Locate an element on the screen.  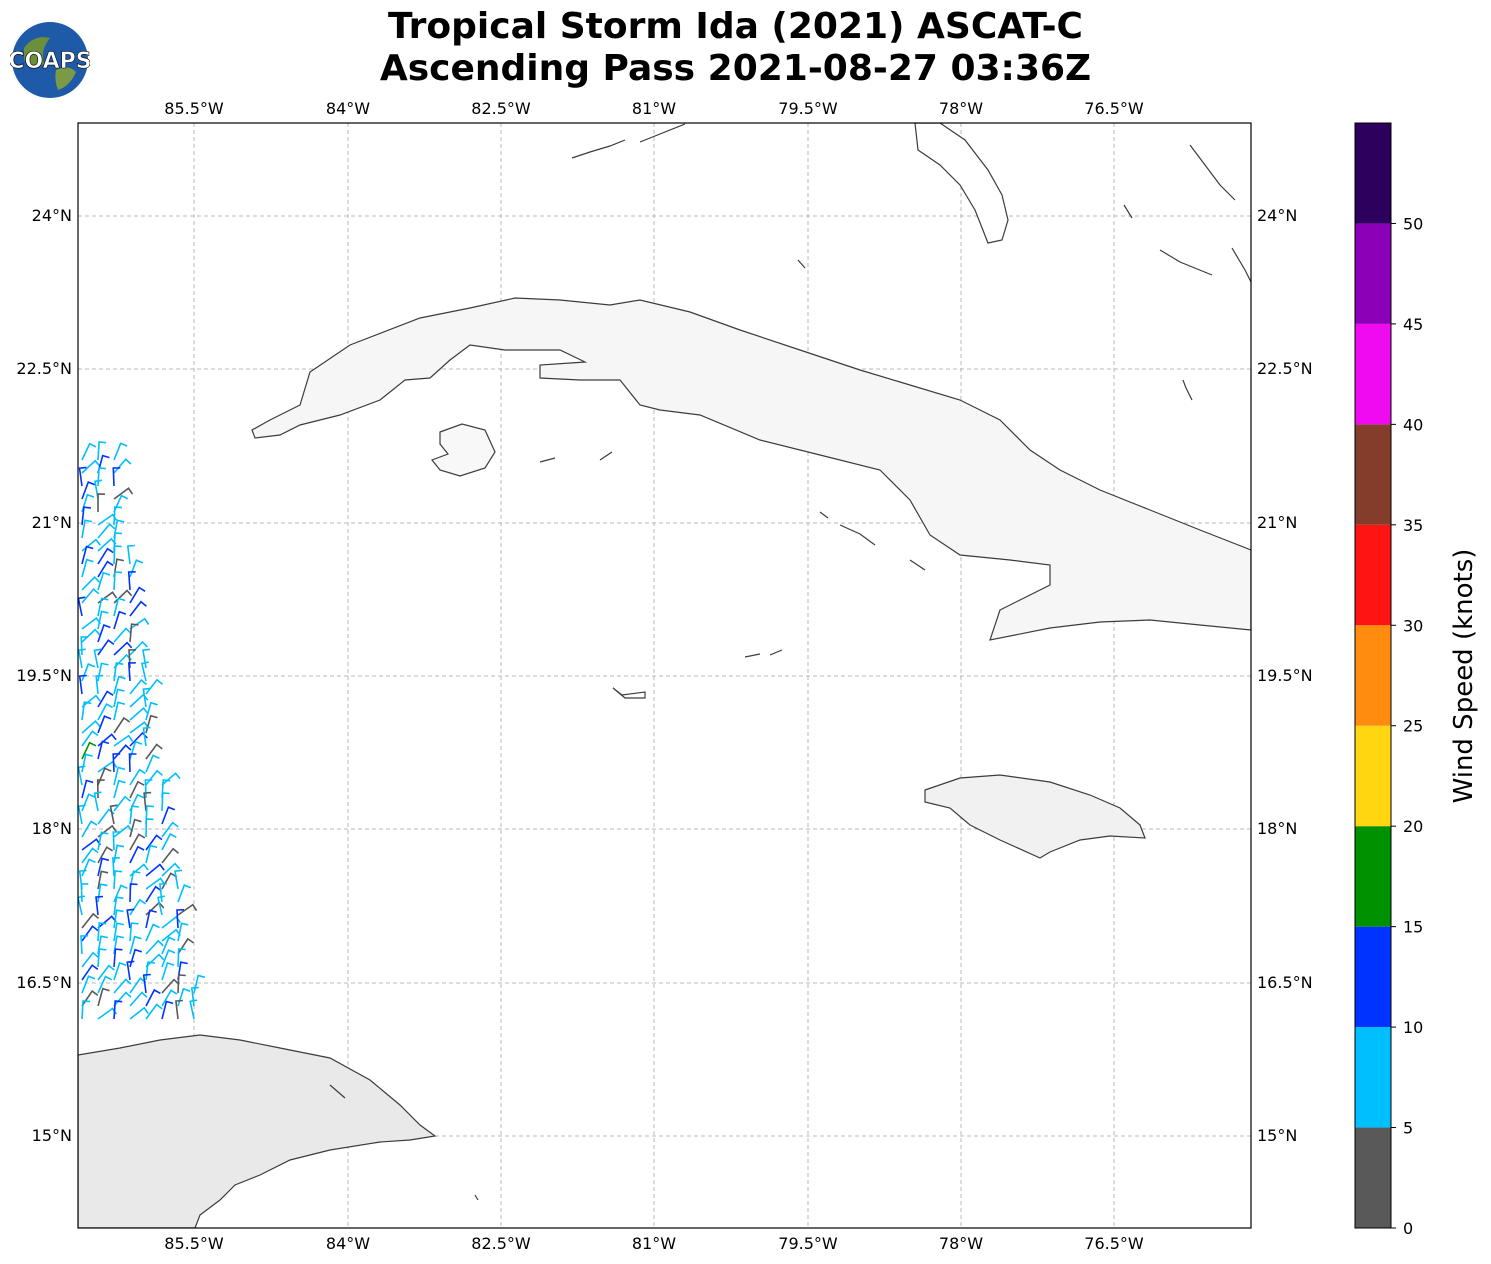
land-florida-keys is located at coordinates (628, 141).